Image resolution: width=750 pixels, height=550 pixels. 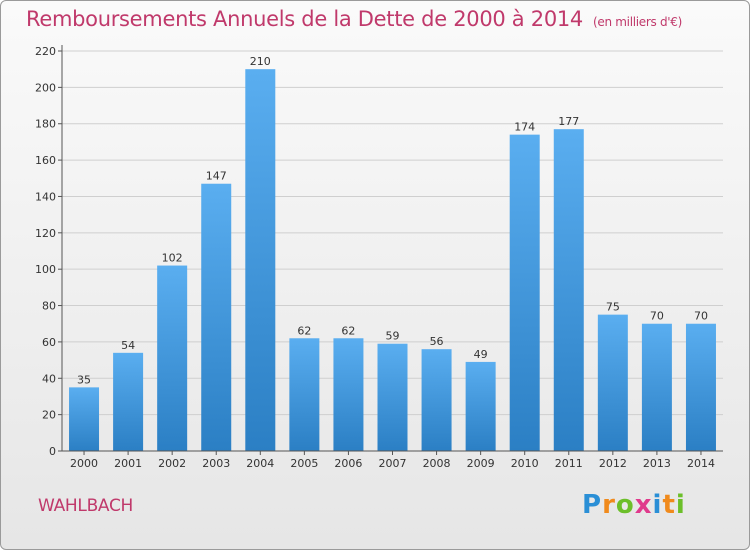 I want to click on data-label-2009: 49, so click(x=481, y=354).